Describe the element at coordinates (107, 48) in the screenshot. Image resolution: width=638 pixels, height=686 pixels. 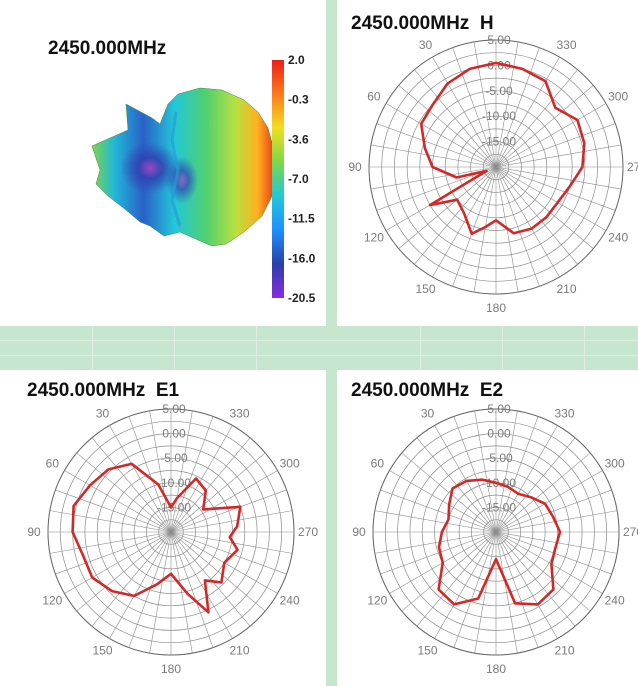
I see `panel-3d-title: 2450.000MHz` at that location.